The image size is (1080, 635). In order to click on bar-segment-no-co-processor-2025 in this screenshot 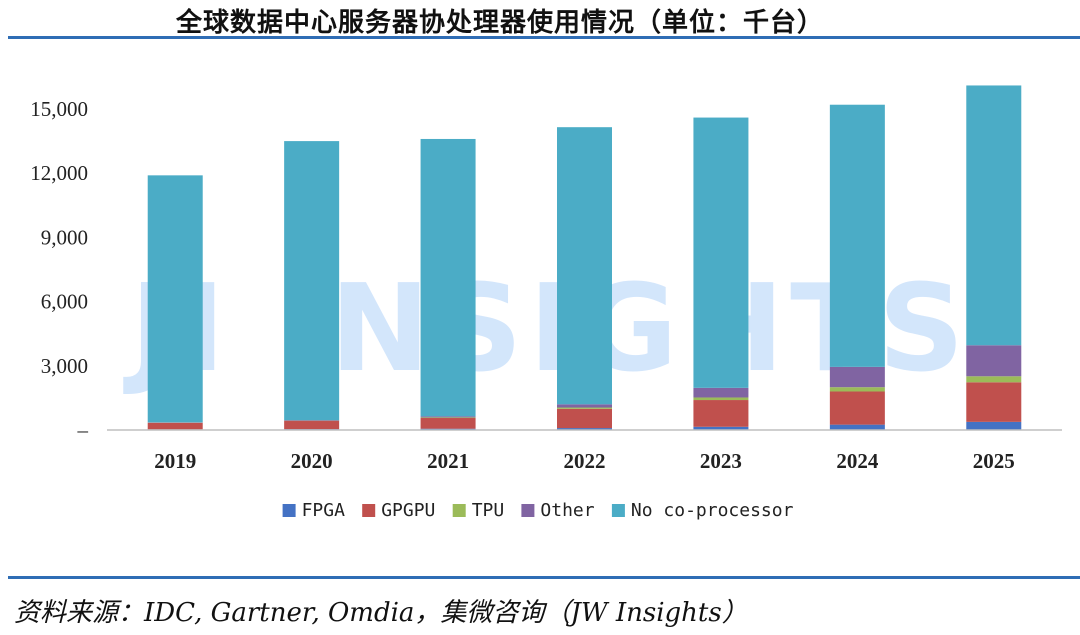, I will do `click(994, 215)`.